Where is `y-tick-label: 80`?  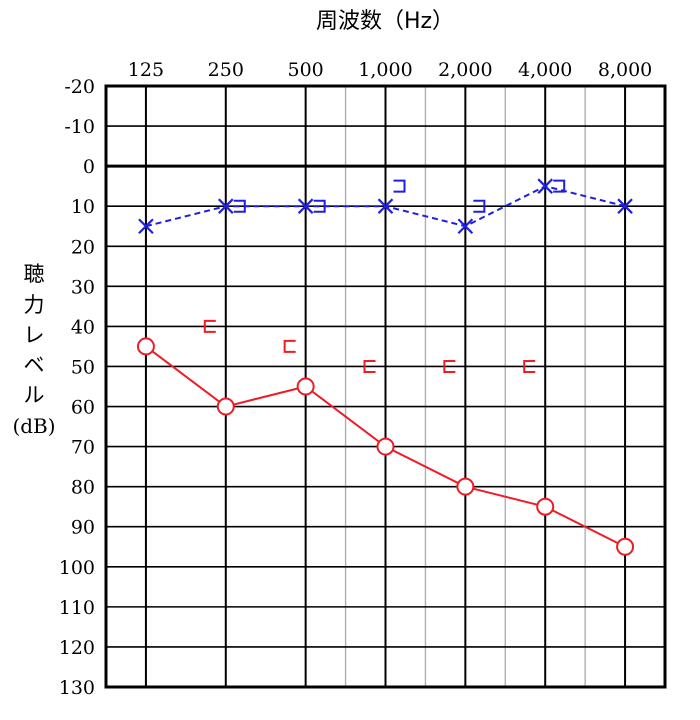 y-tick-label: 80 is located at coordinates (83, 488).